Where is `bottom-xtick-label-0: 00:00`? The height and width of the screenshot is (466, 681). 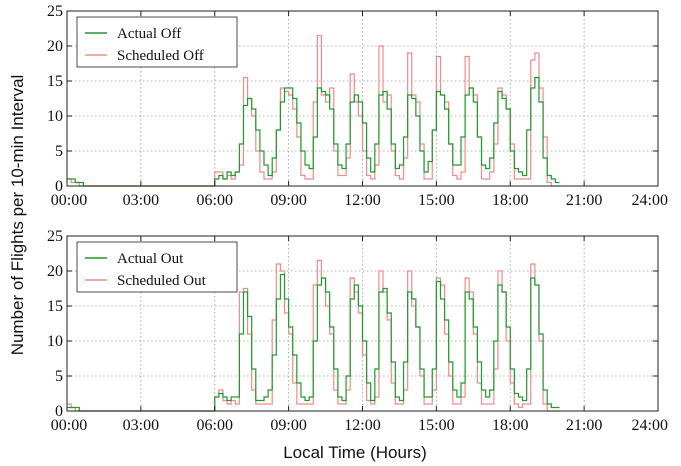
bottom-xtick-label-0: 00:00 is located at coordinates (69, 425).